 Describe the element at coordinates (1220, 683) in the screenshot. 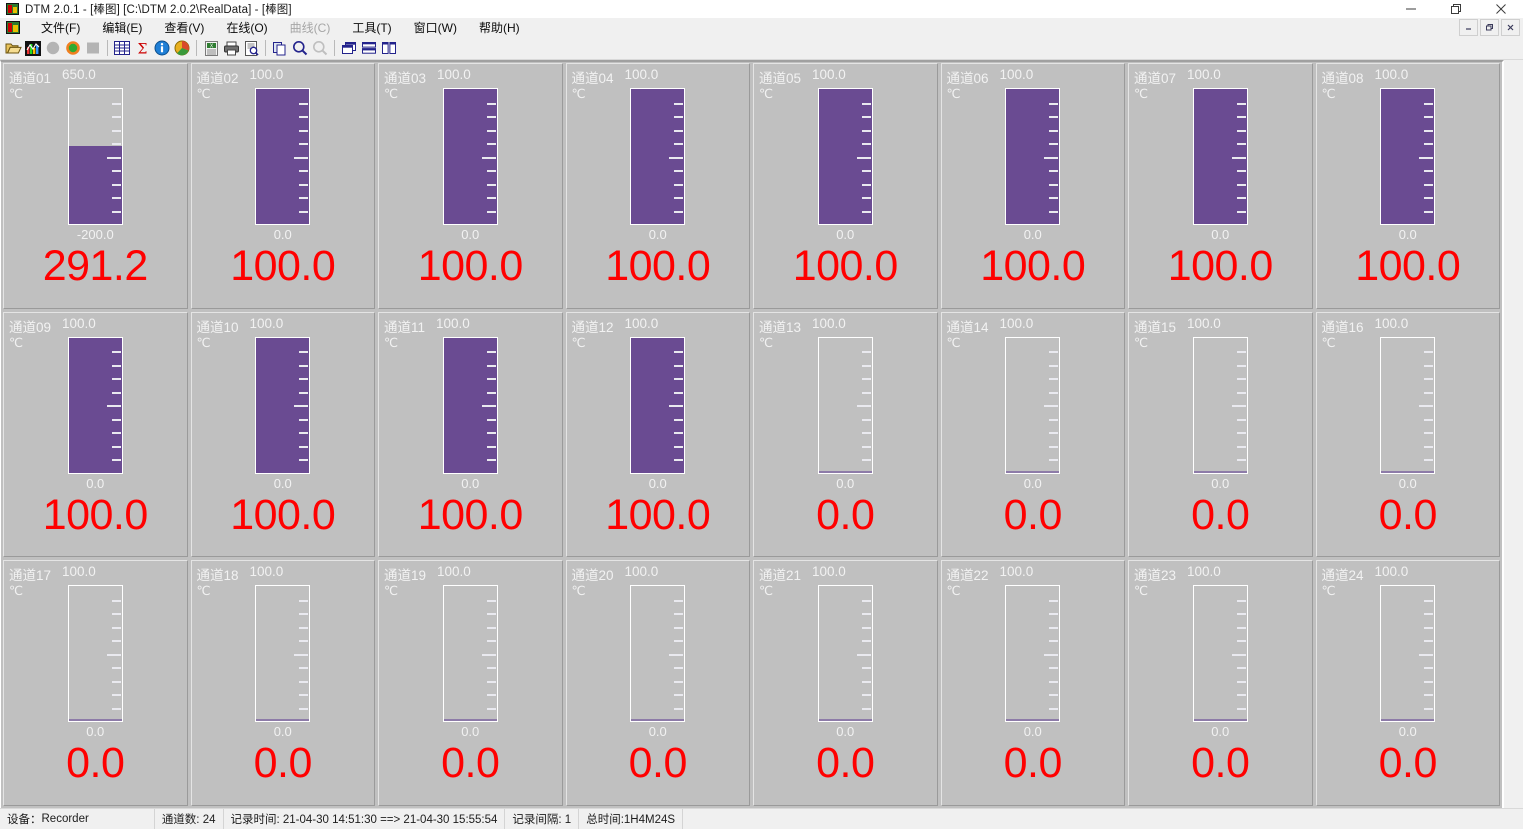

I see `channel-panel: 通道23 100.0 ℃ 0.0 0.0` at that location.